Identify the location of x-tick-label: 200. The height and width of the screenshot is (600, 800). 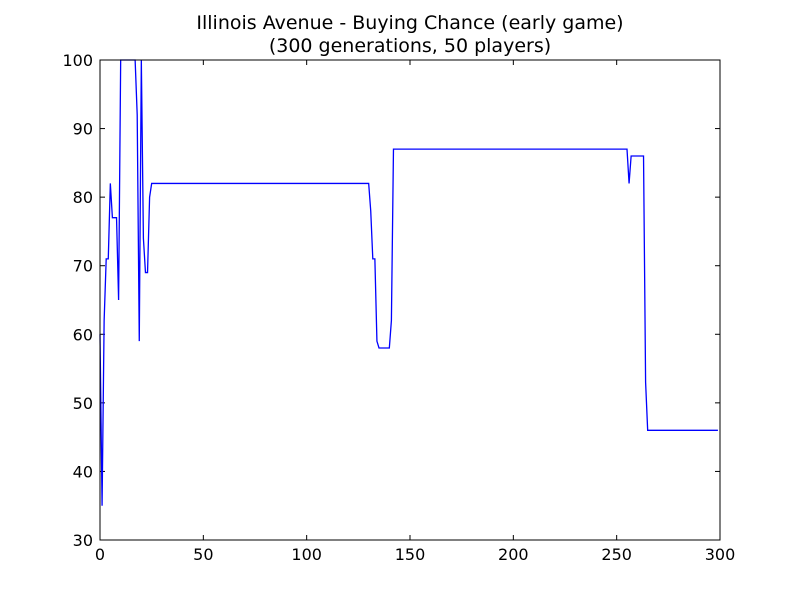
(513, 554).